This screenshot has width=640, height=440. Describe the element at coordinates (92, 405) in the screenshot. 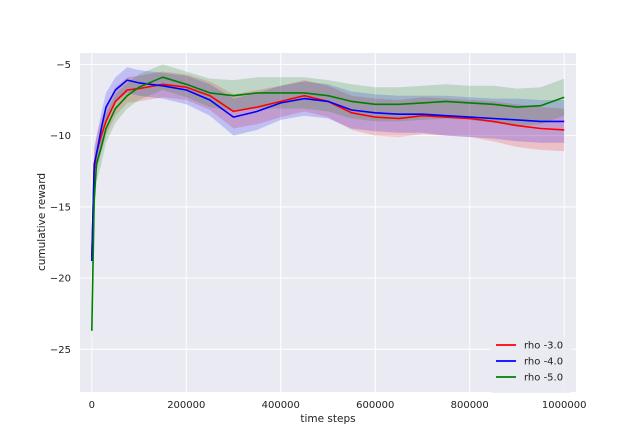

I see `x-tick-label: 0` at that location.